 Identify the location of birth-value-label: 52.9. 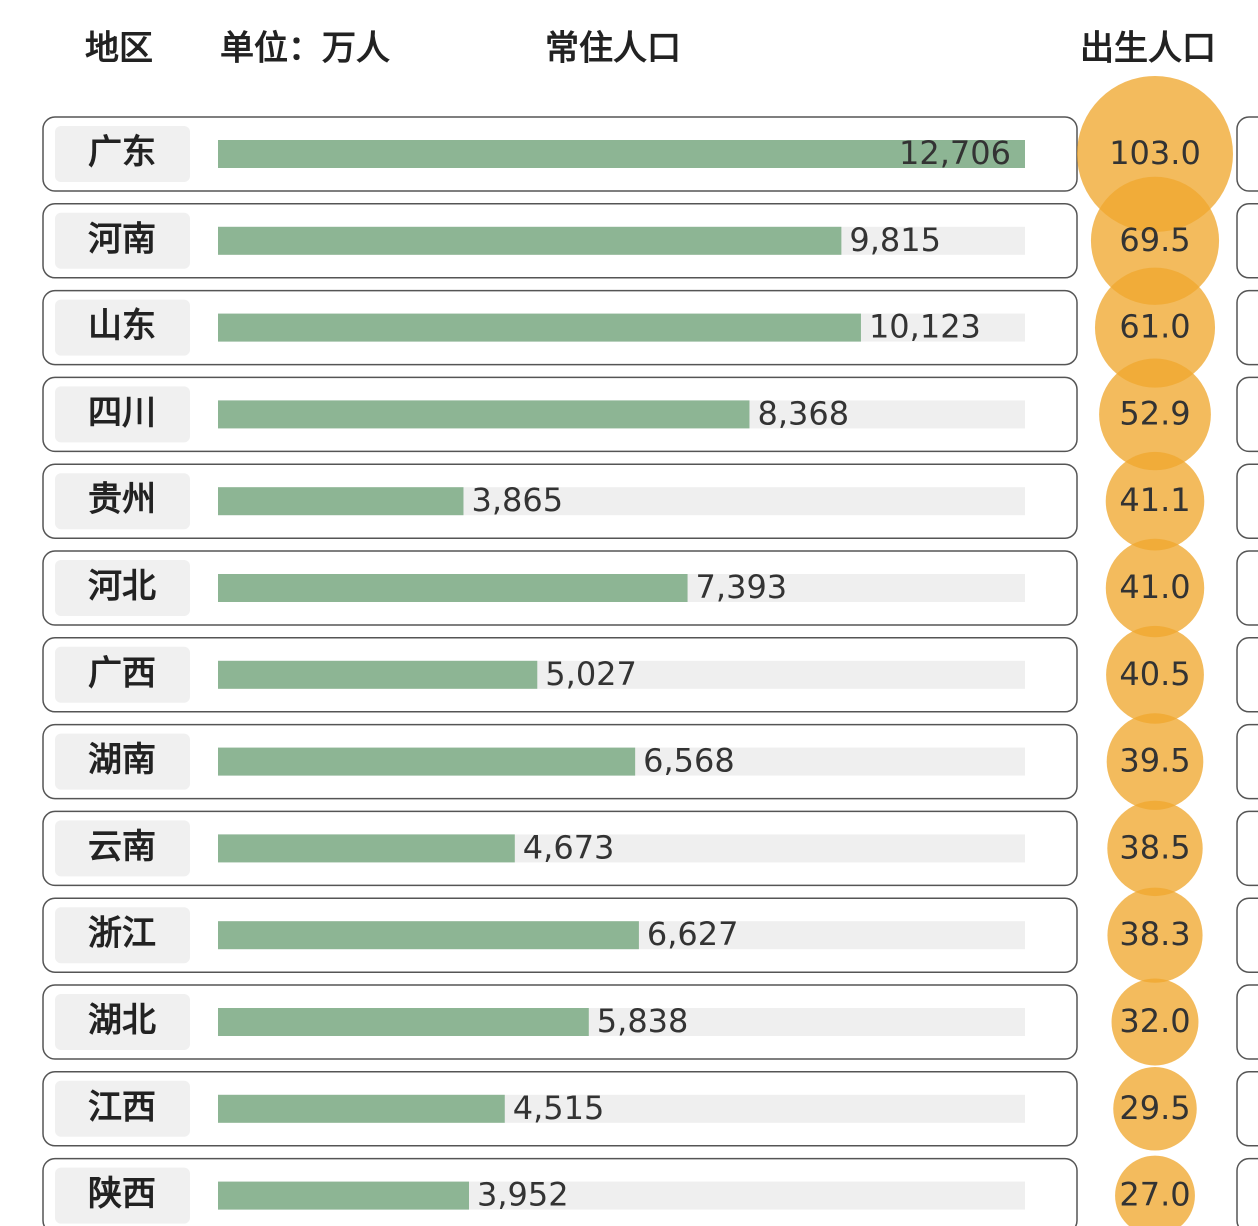
(1154, 413).